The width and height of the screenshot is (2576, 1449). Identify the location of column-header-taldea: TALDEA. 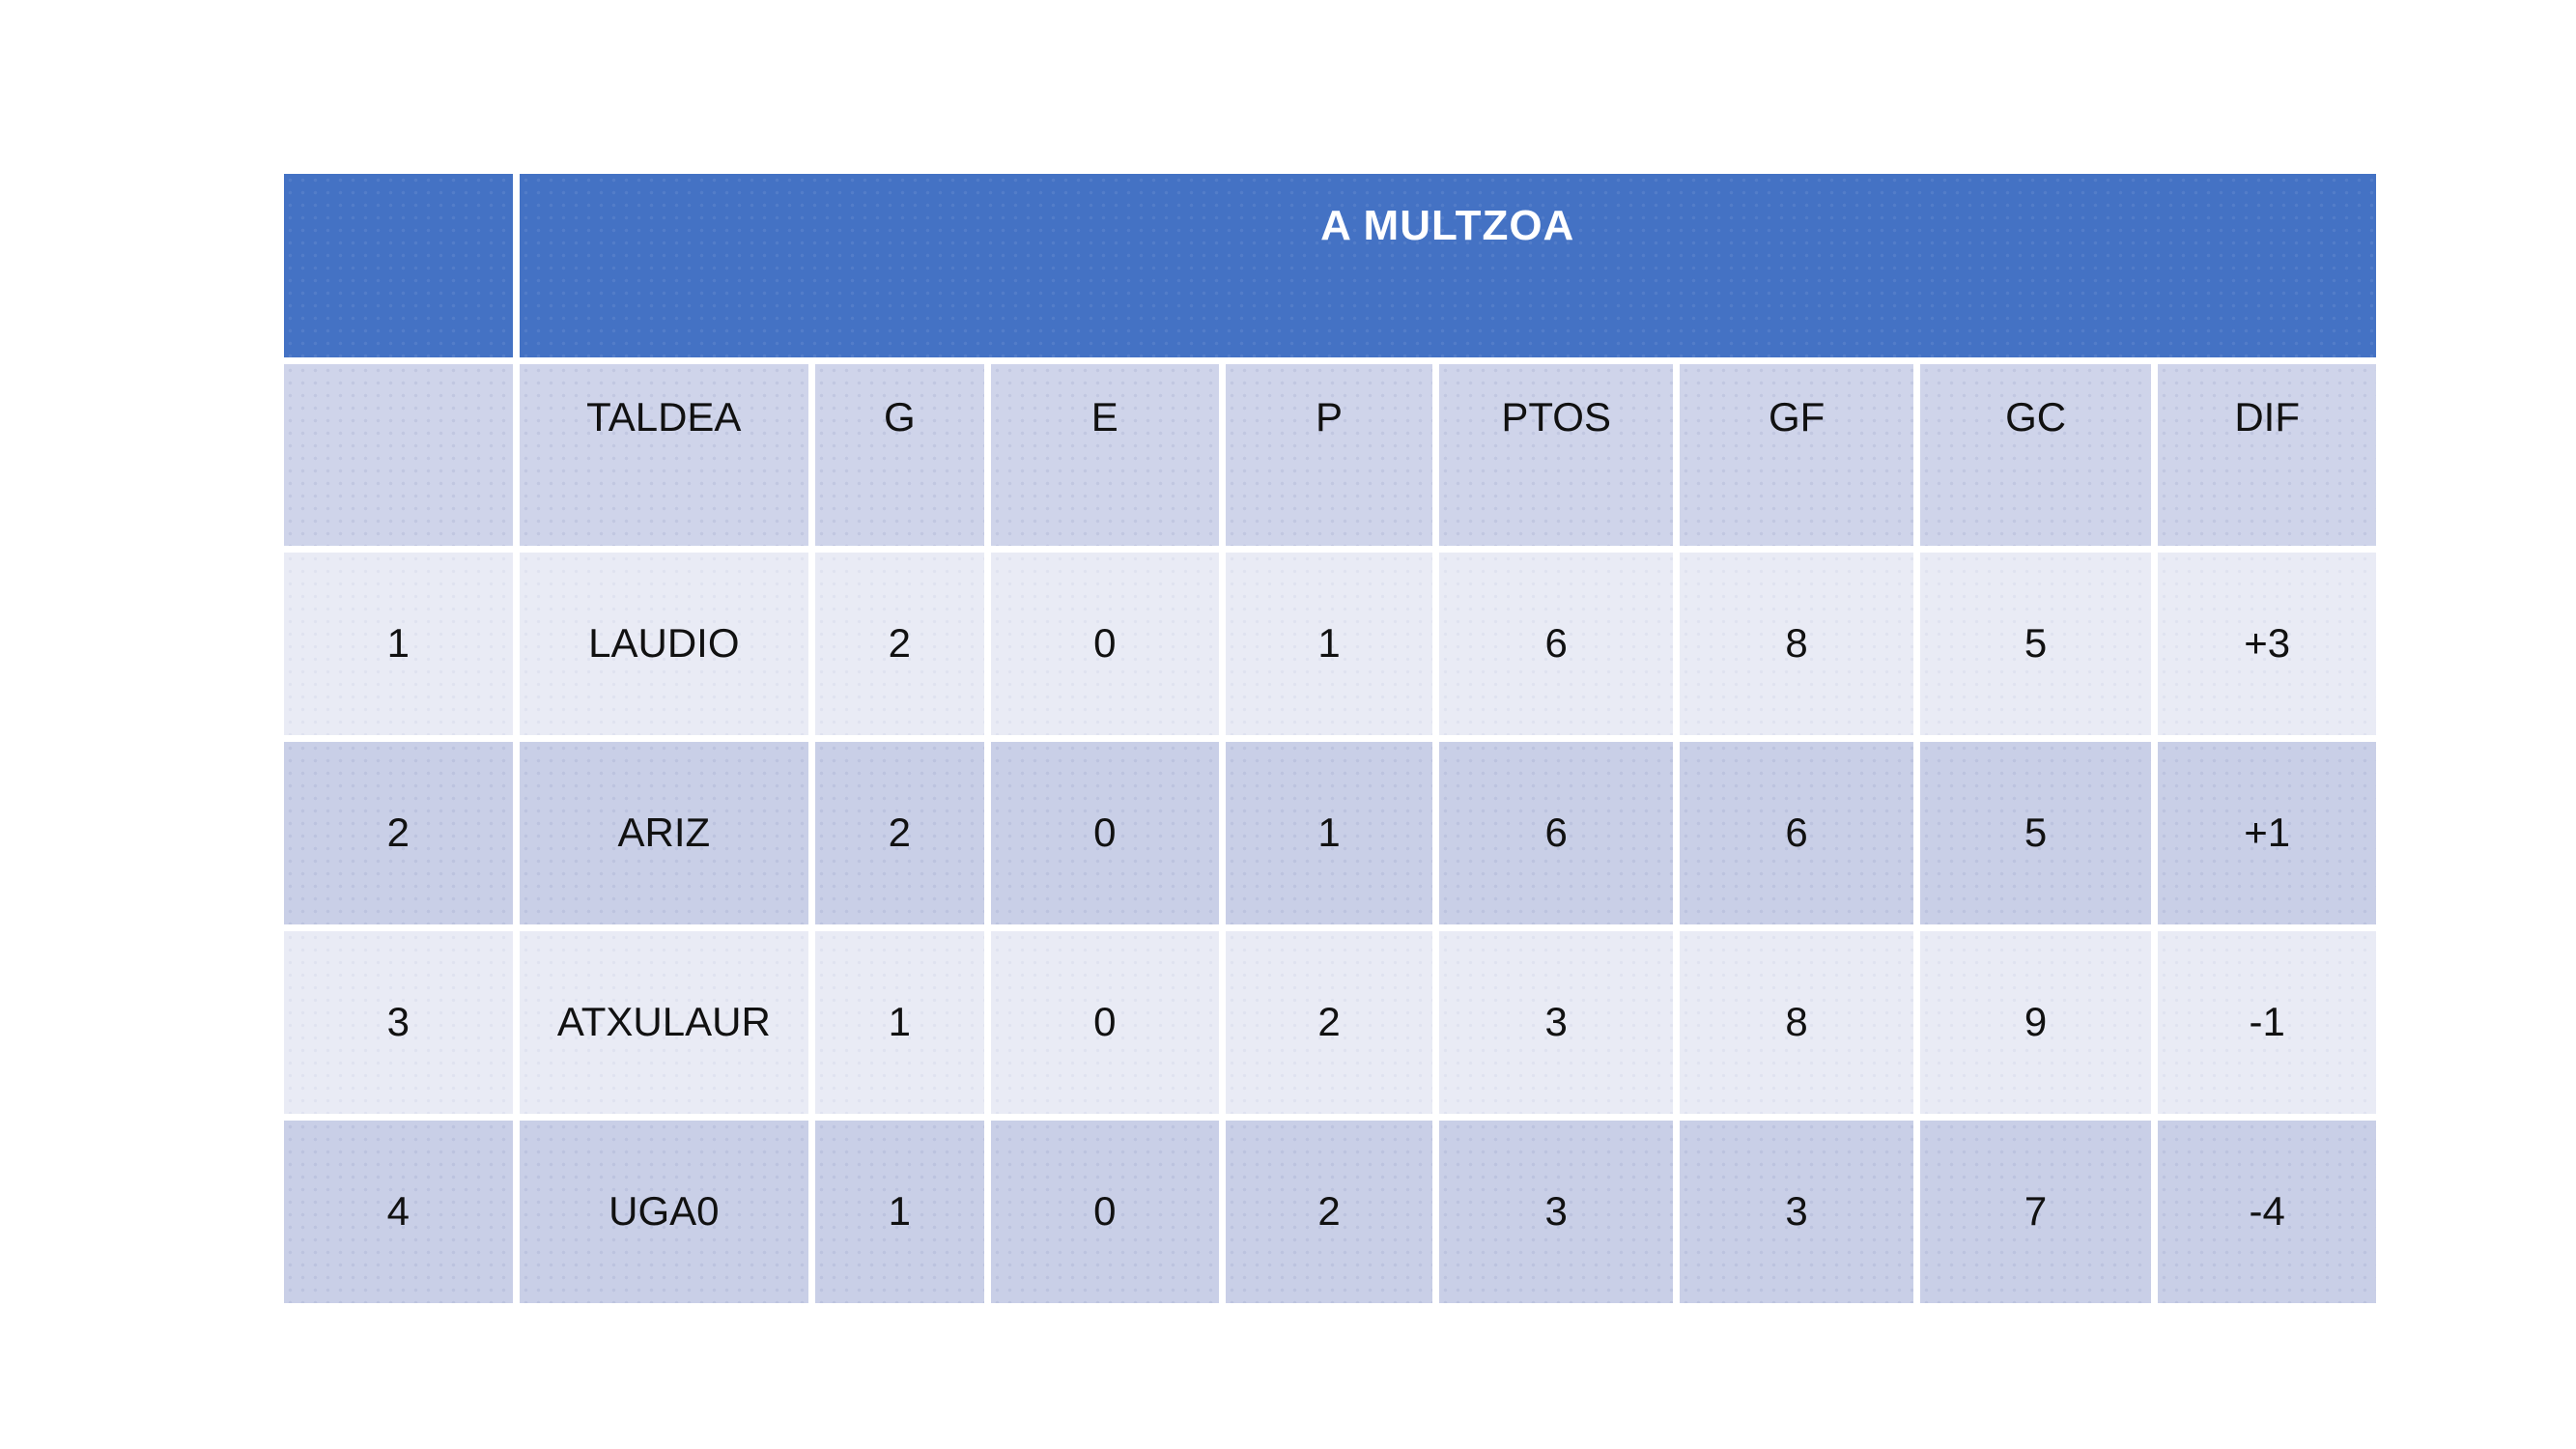
(664, 455).